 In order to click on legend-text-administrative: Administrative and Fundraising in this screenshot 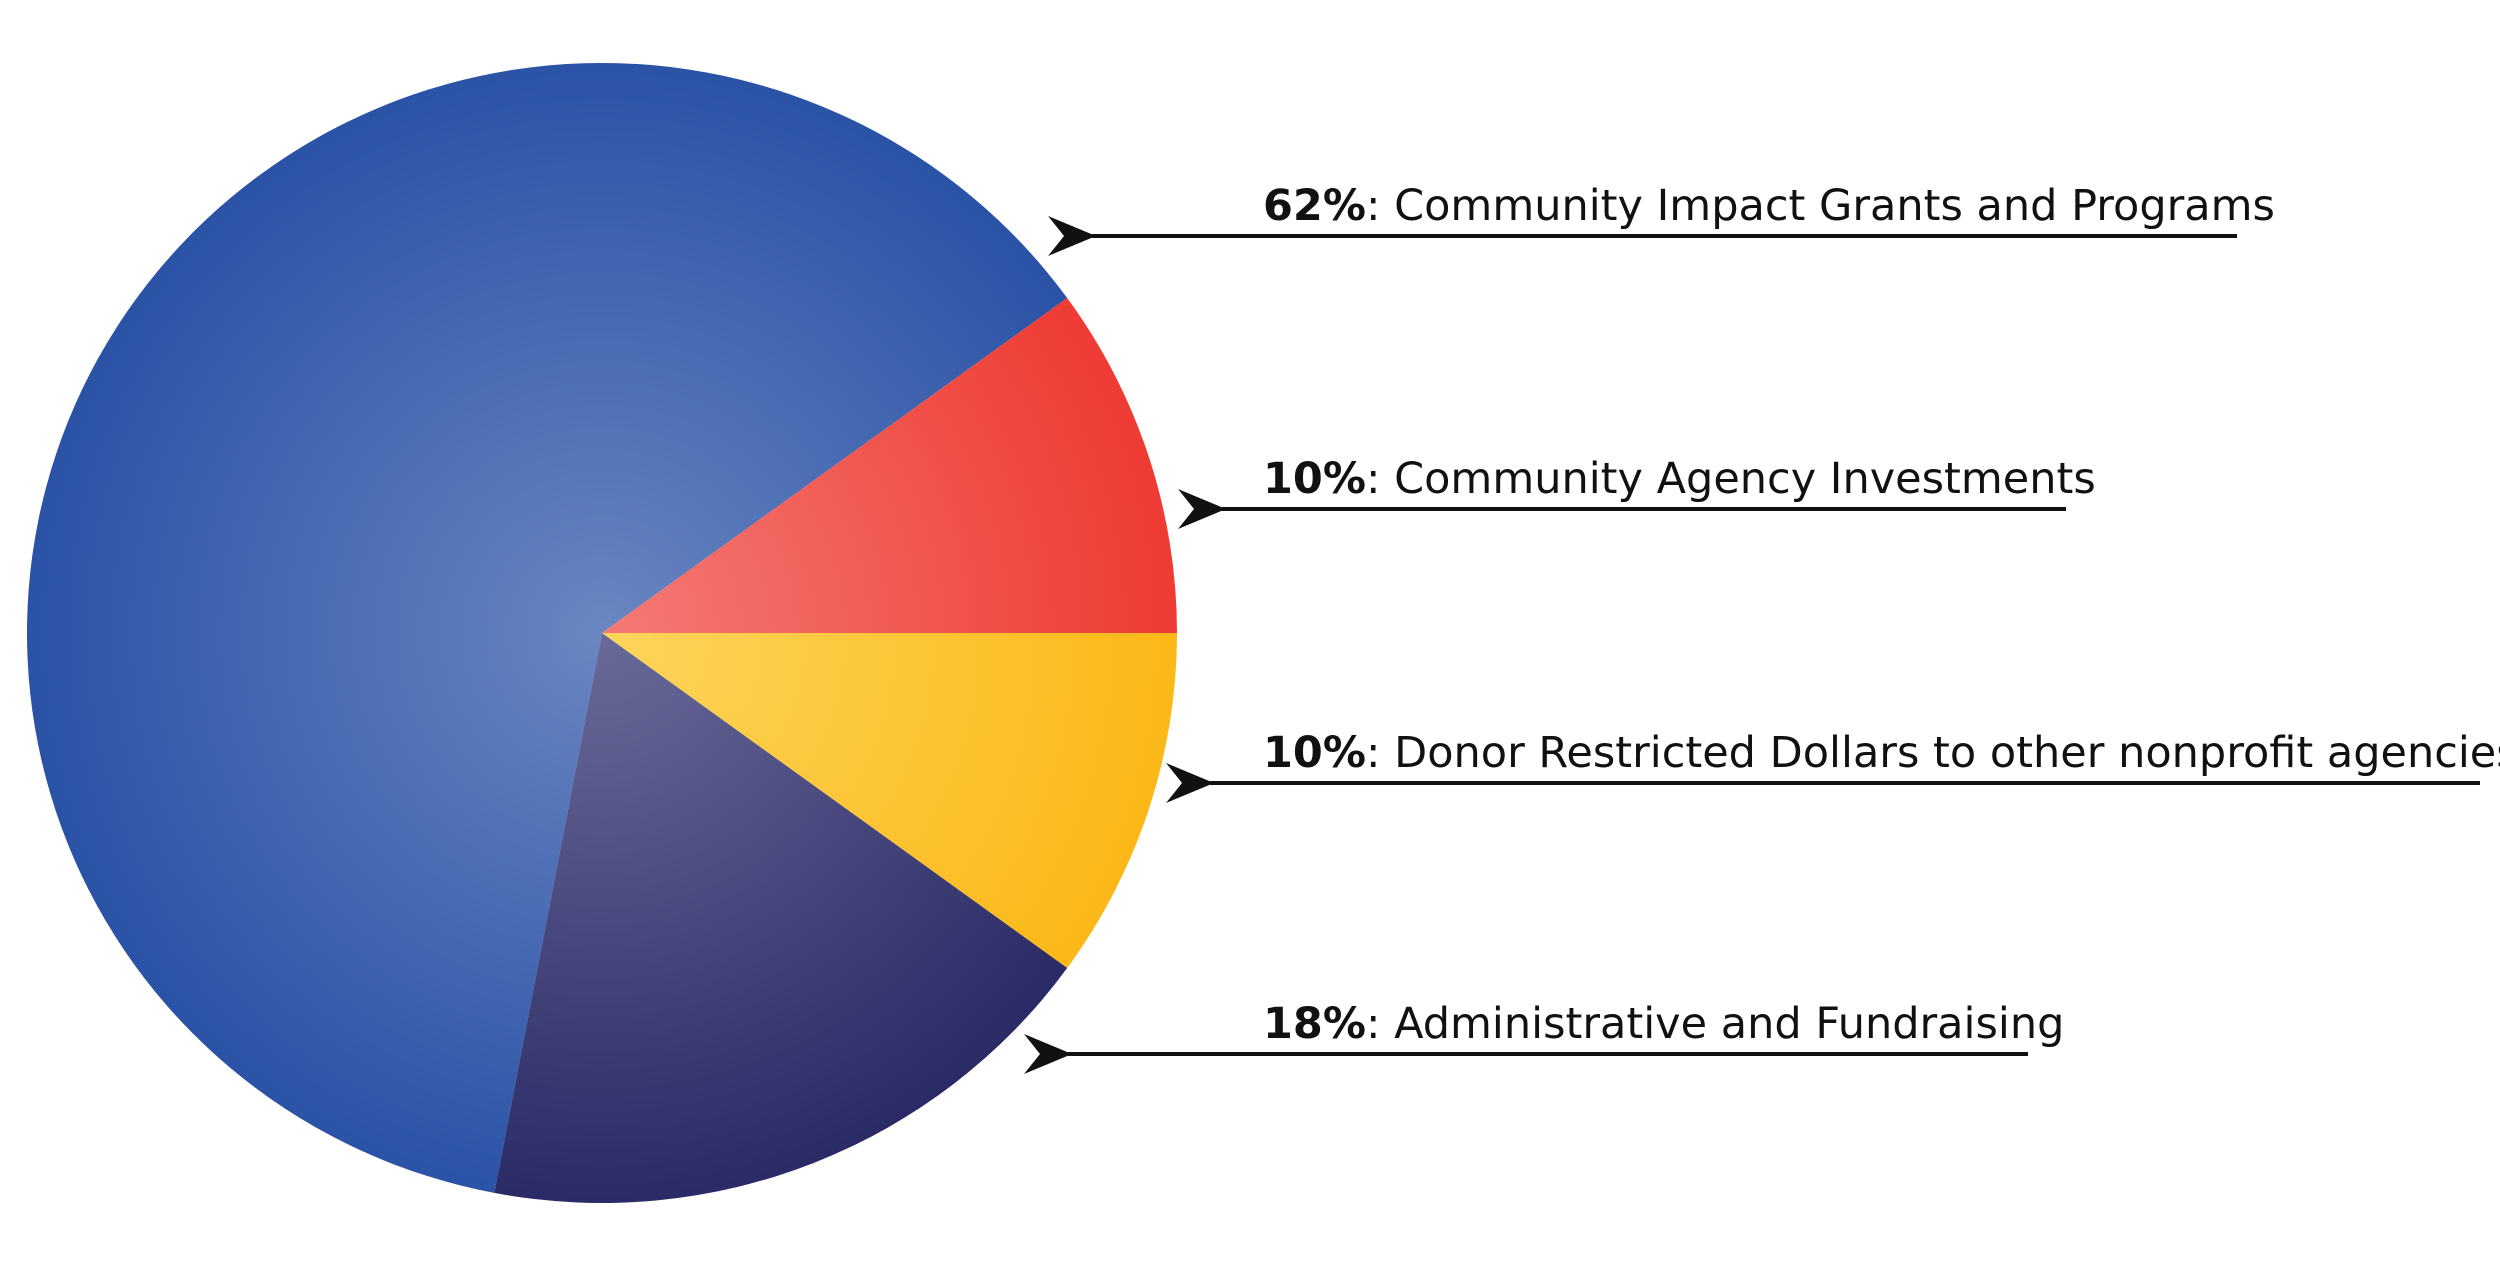, I will do `click(1729, 1024)`.